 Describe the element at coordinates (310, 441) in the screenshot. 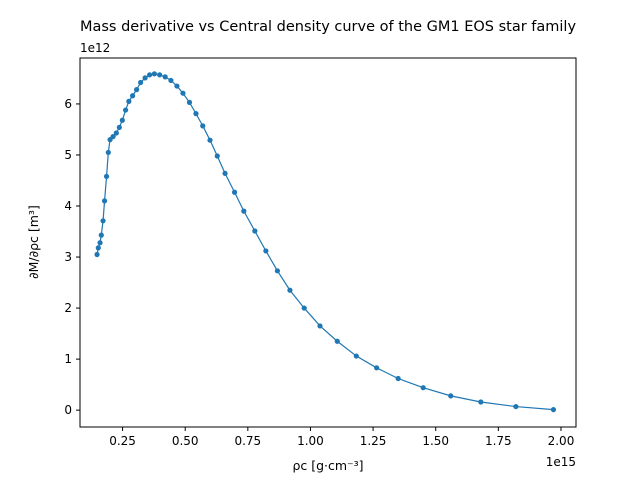

I see `x-tick-label: 1.00` at that location.